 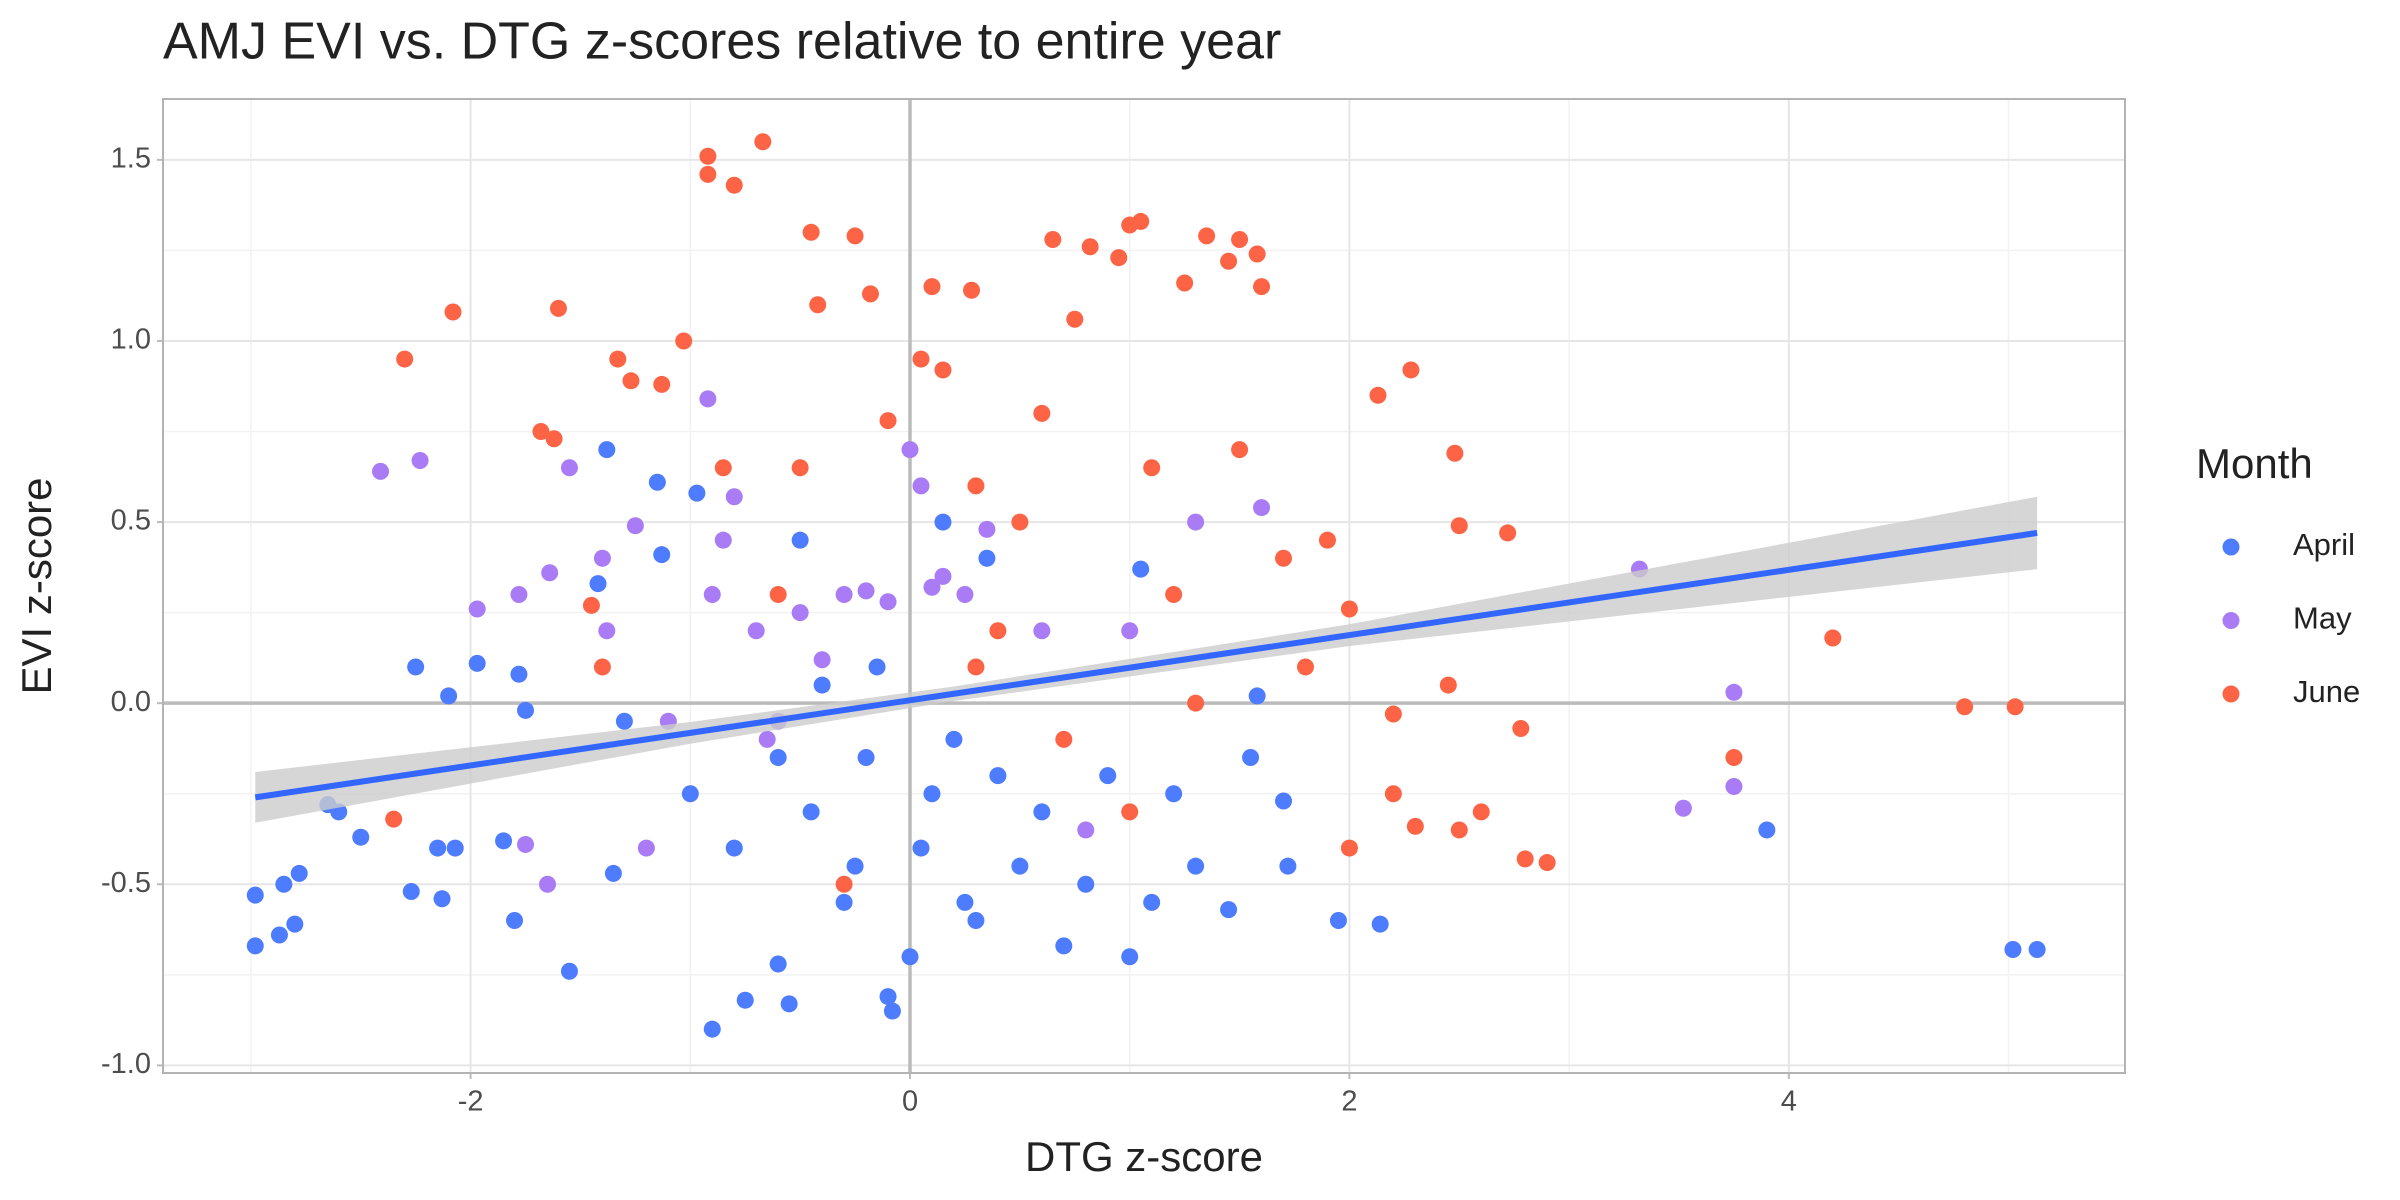 What do you see at coordinates (1349, 1102) in the screenshot?
I see `x-tick-label: 2` at bounding box center [1349, 1102].